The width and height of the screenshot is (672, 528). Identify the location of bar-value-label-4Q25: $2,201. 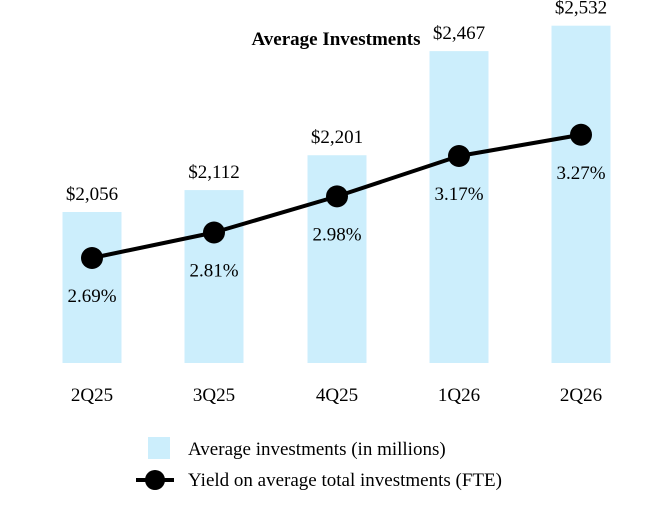
(337, 137).